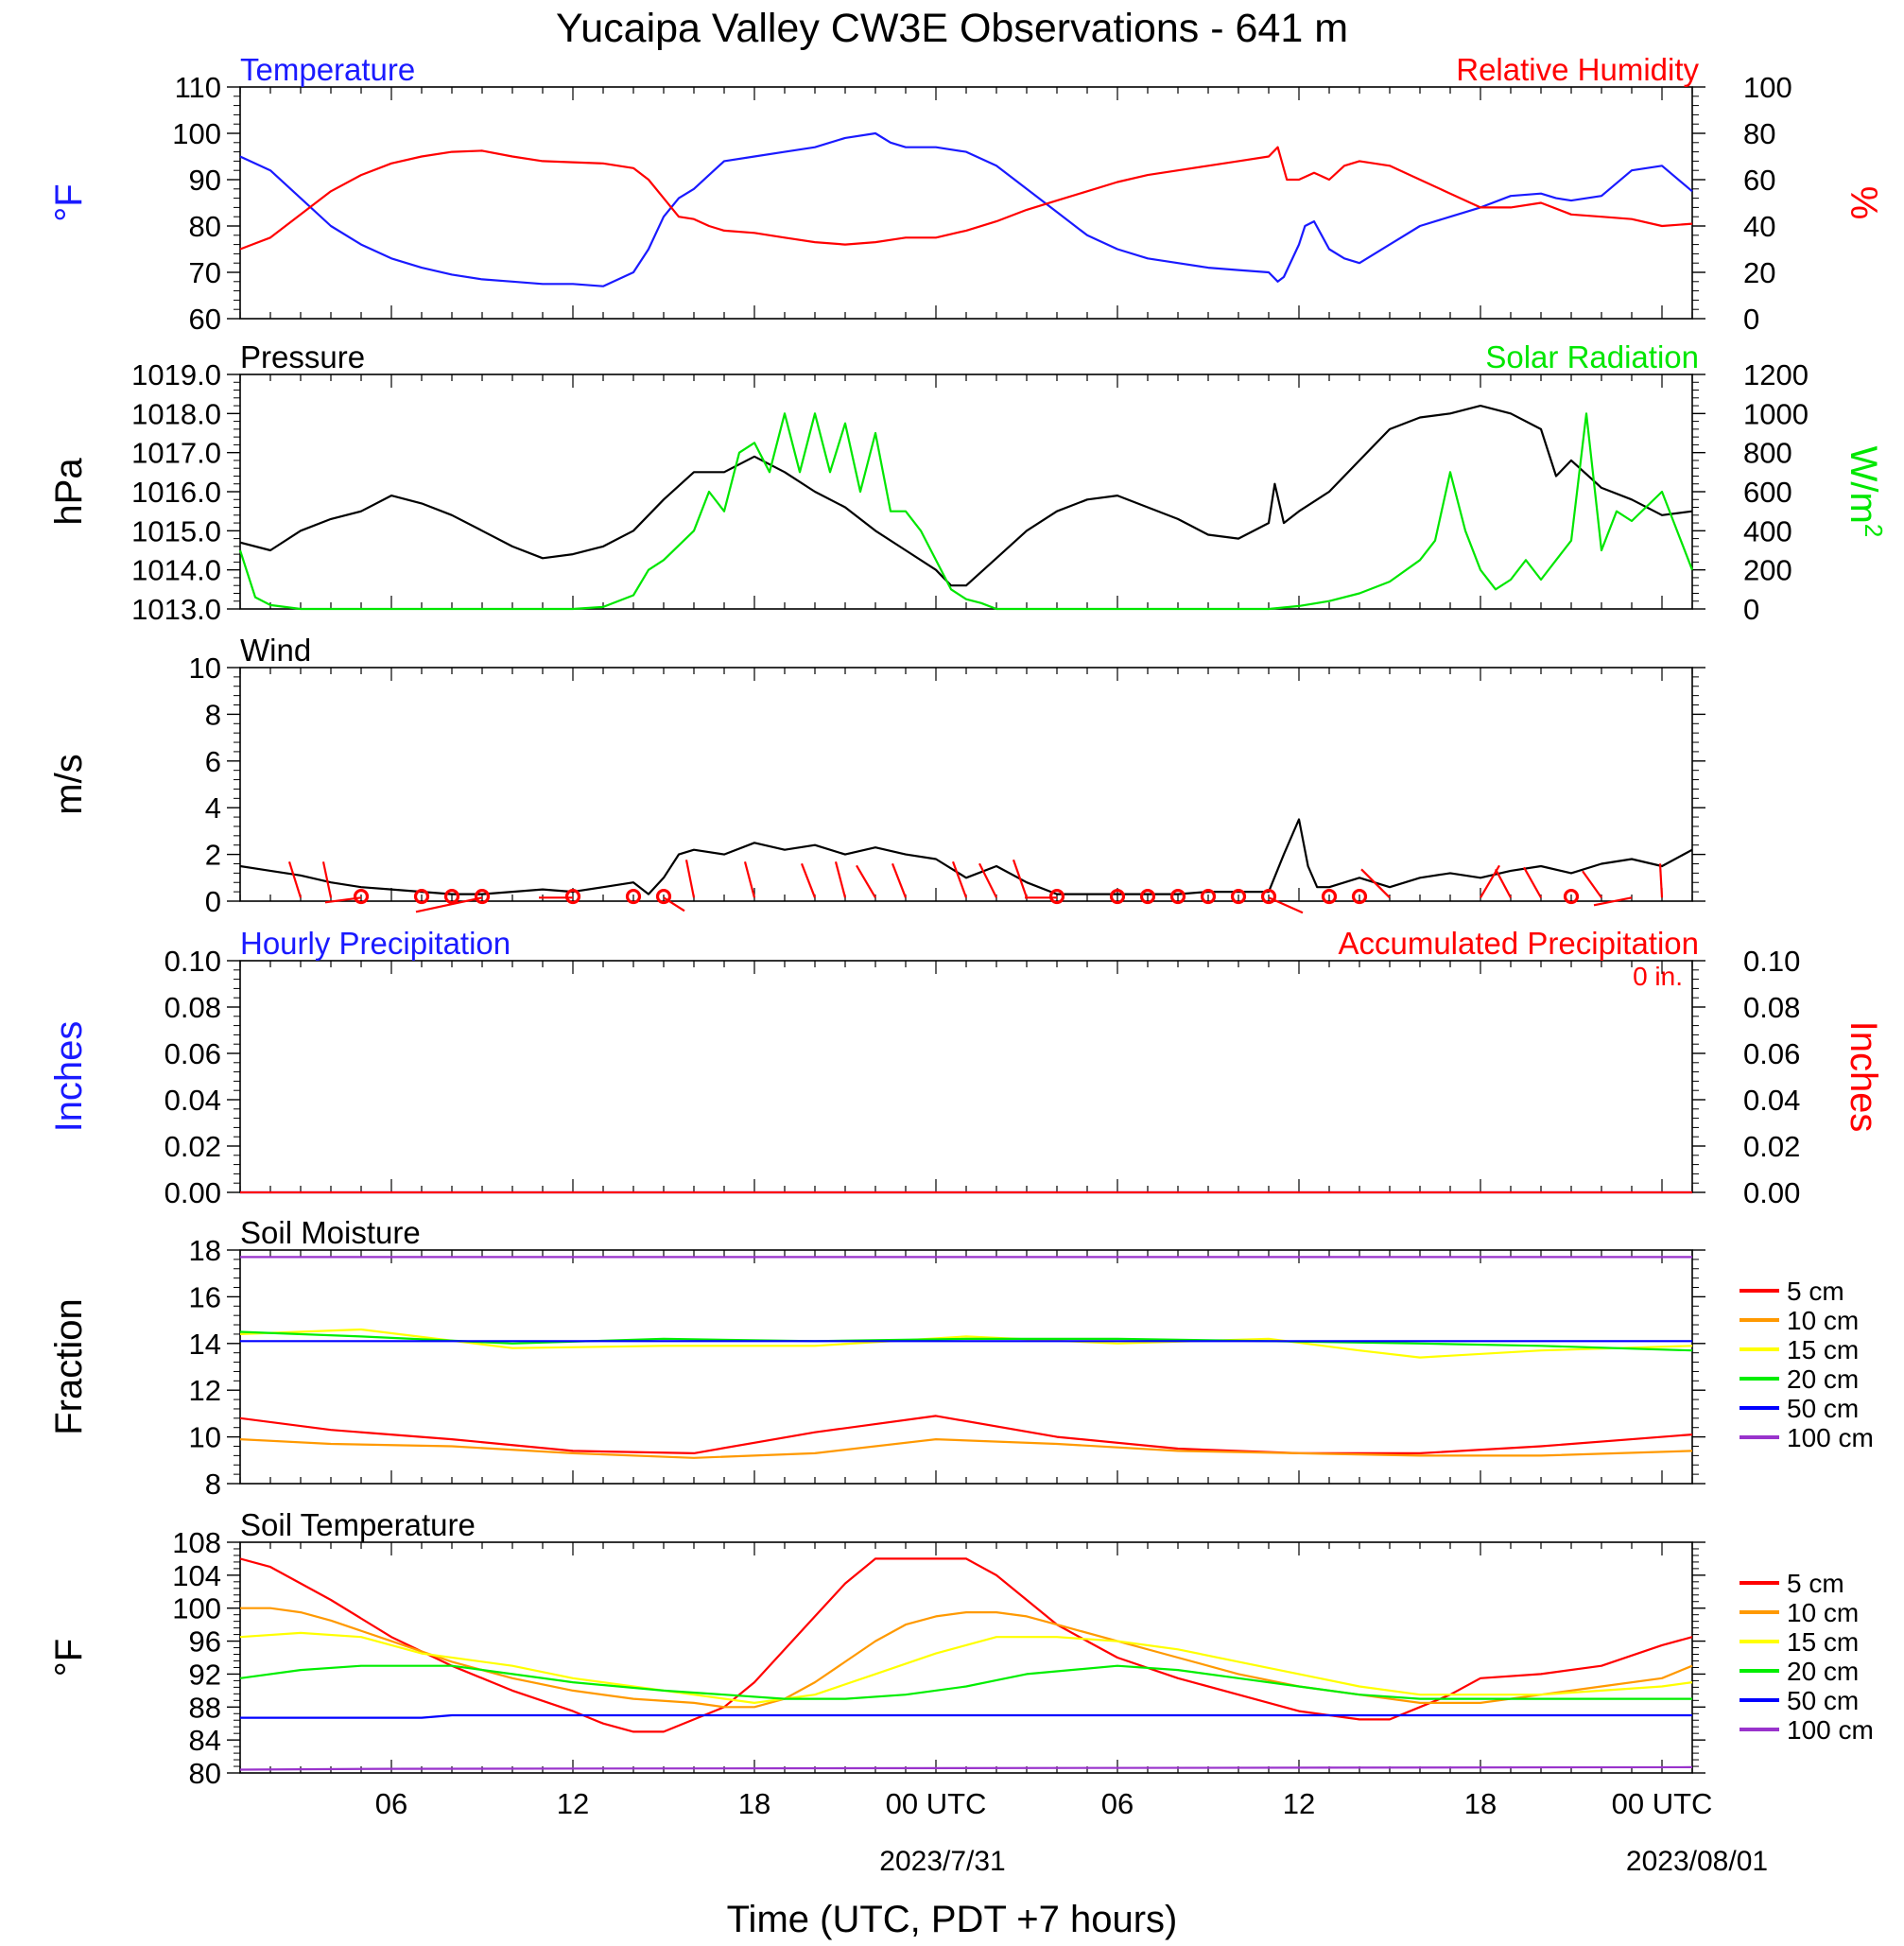 This screenshot has height=1946, width=1904. I want to click on y-tick-label-right: 0.08, so click(1771, 1008).